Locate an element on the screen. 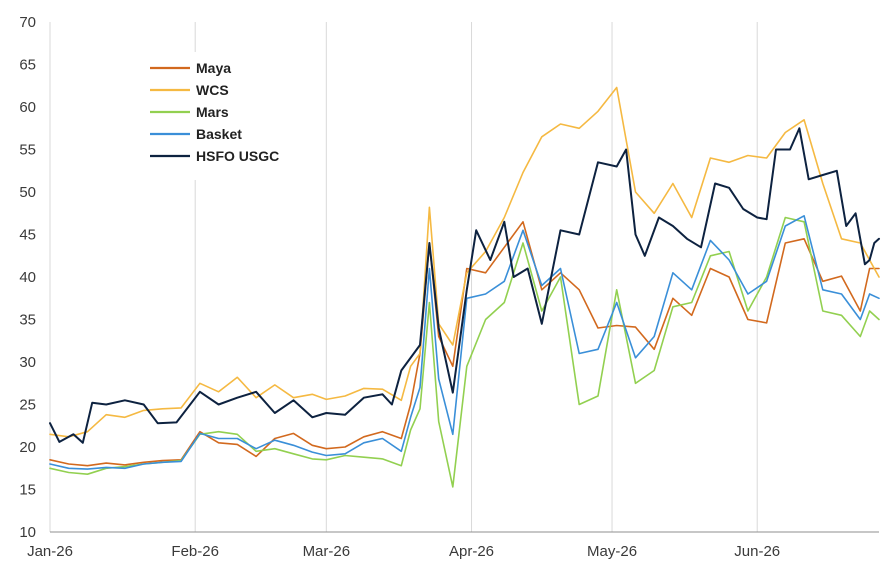 The image size is (895, 566). x-axis-ticks: Jan-26 Feb-26 Mar-26 Apr-26 May-26 Jun-26 is located at coordinates (403, 551).